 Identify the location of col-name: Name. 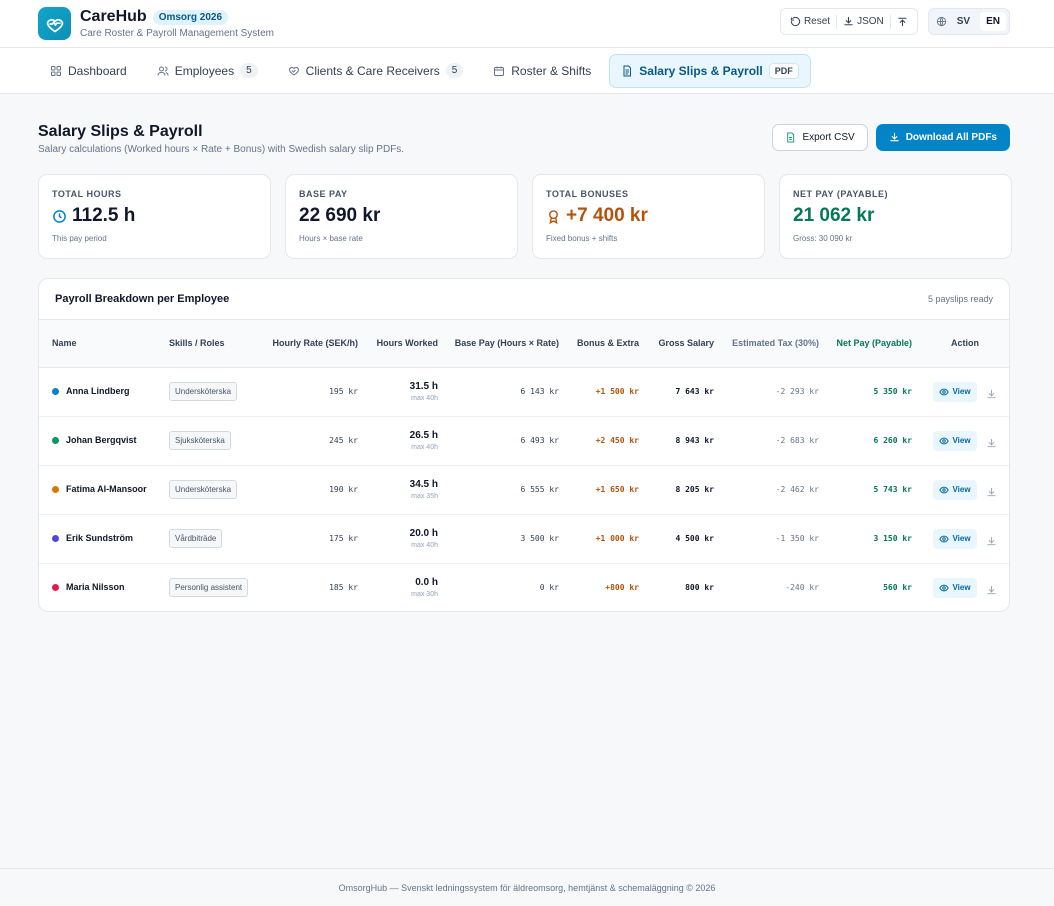
(100, 344).